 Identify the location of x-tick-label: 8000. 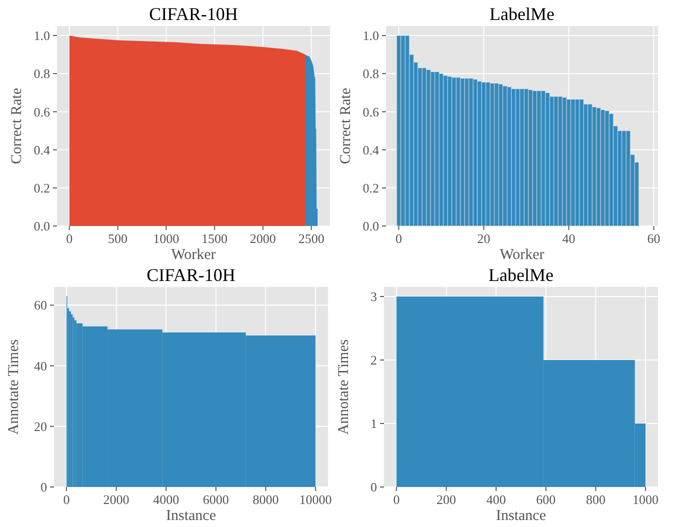
(265, 499).